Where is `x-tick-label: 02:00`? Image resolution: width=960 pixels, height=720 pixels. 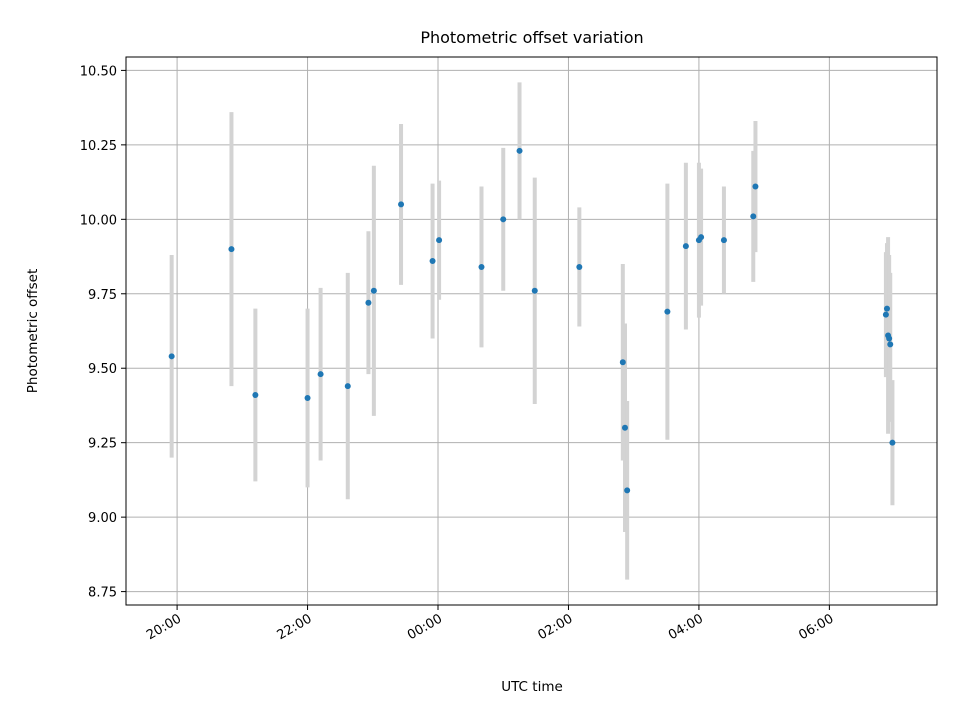 x-tick-label: 02:00 is located at coordinates (556, 627).